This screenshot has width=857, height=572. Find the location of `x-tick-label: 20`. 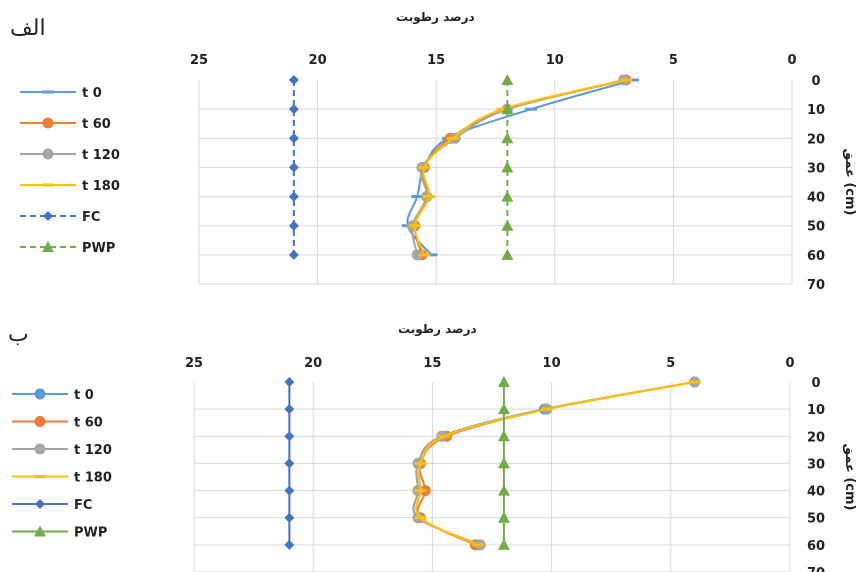

x-tick-label: 20 is located at coordinates (318, 60).